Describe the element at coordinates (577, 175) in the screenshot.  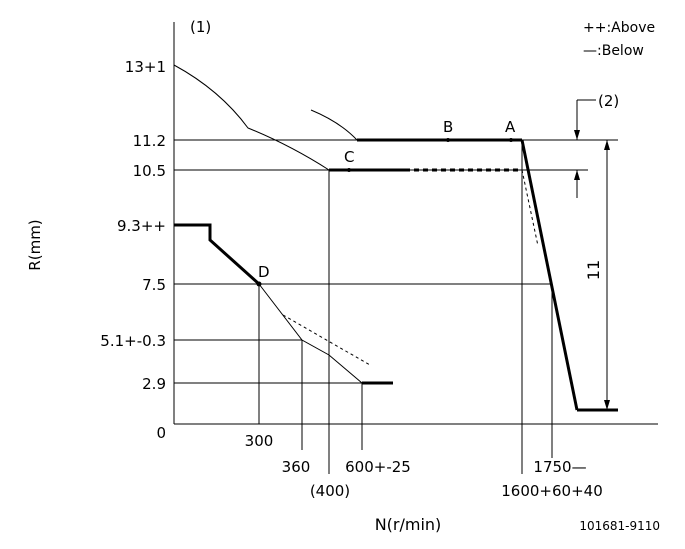
I see `dim2-bottom-arrow` at that location.